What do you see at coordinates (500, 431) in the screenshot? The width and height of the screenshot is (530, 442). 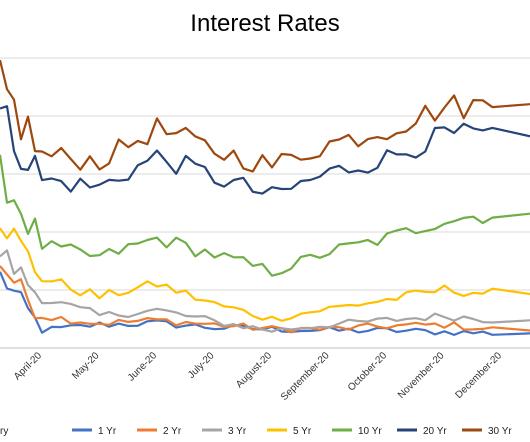 I see `legend-label: 30 Yr` at bounding box center [500, 431].